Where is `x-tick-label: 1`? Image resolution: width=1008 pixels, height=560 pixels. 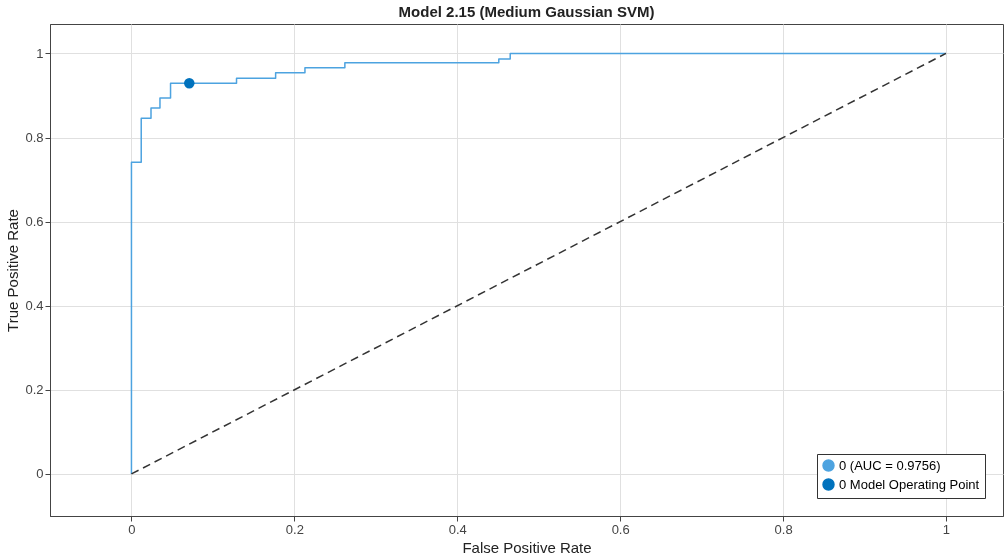
x-tick-label: 1 is located at coordinates (946, 529).